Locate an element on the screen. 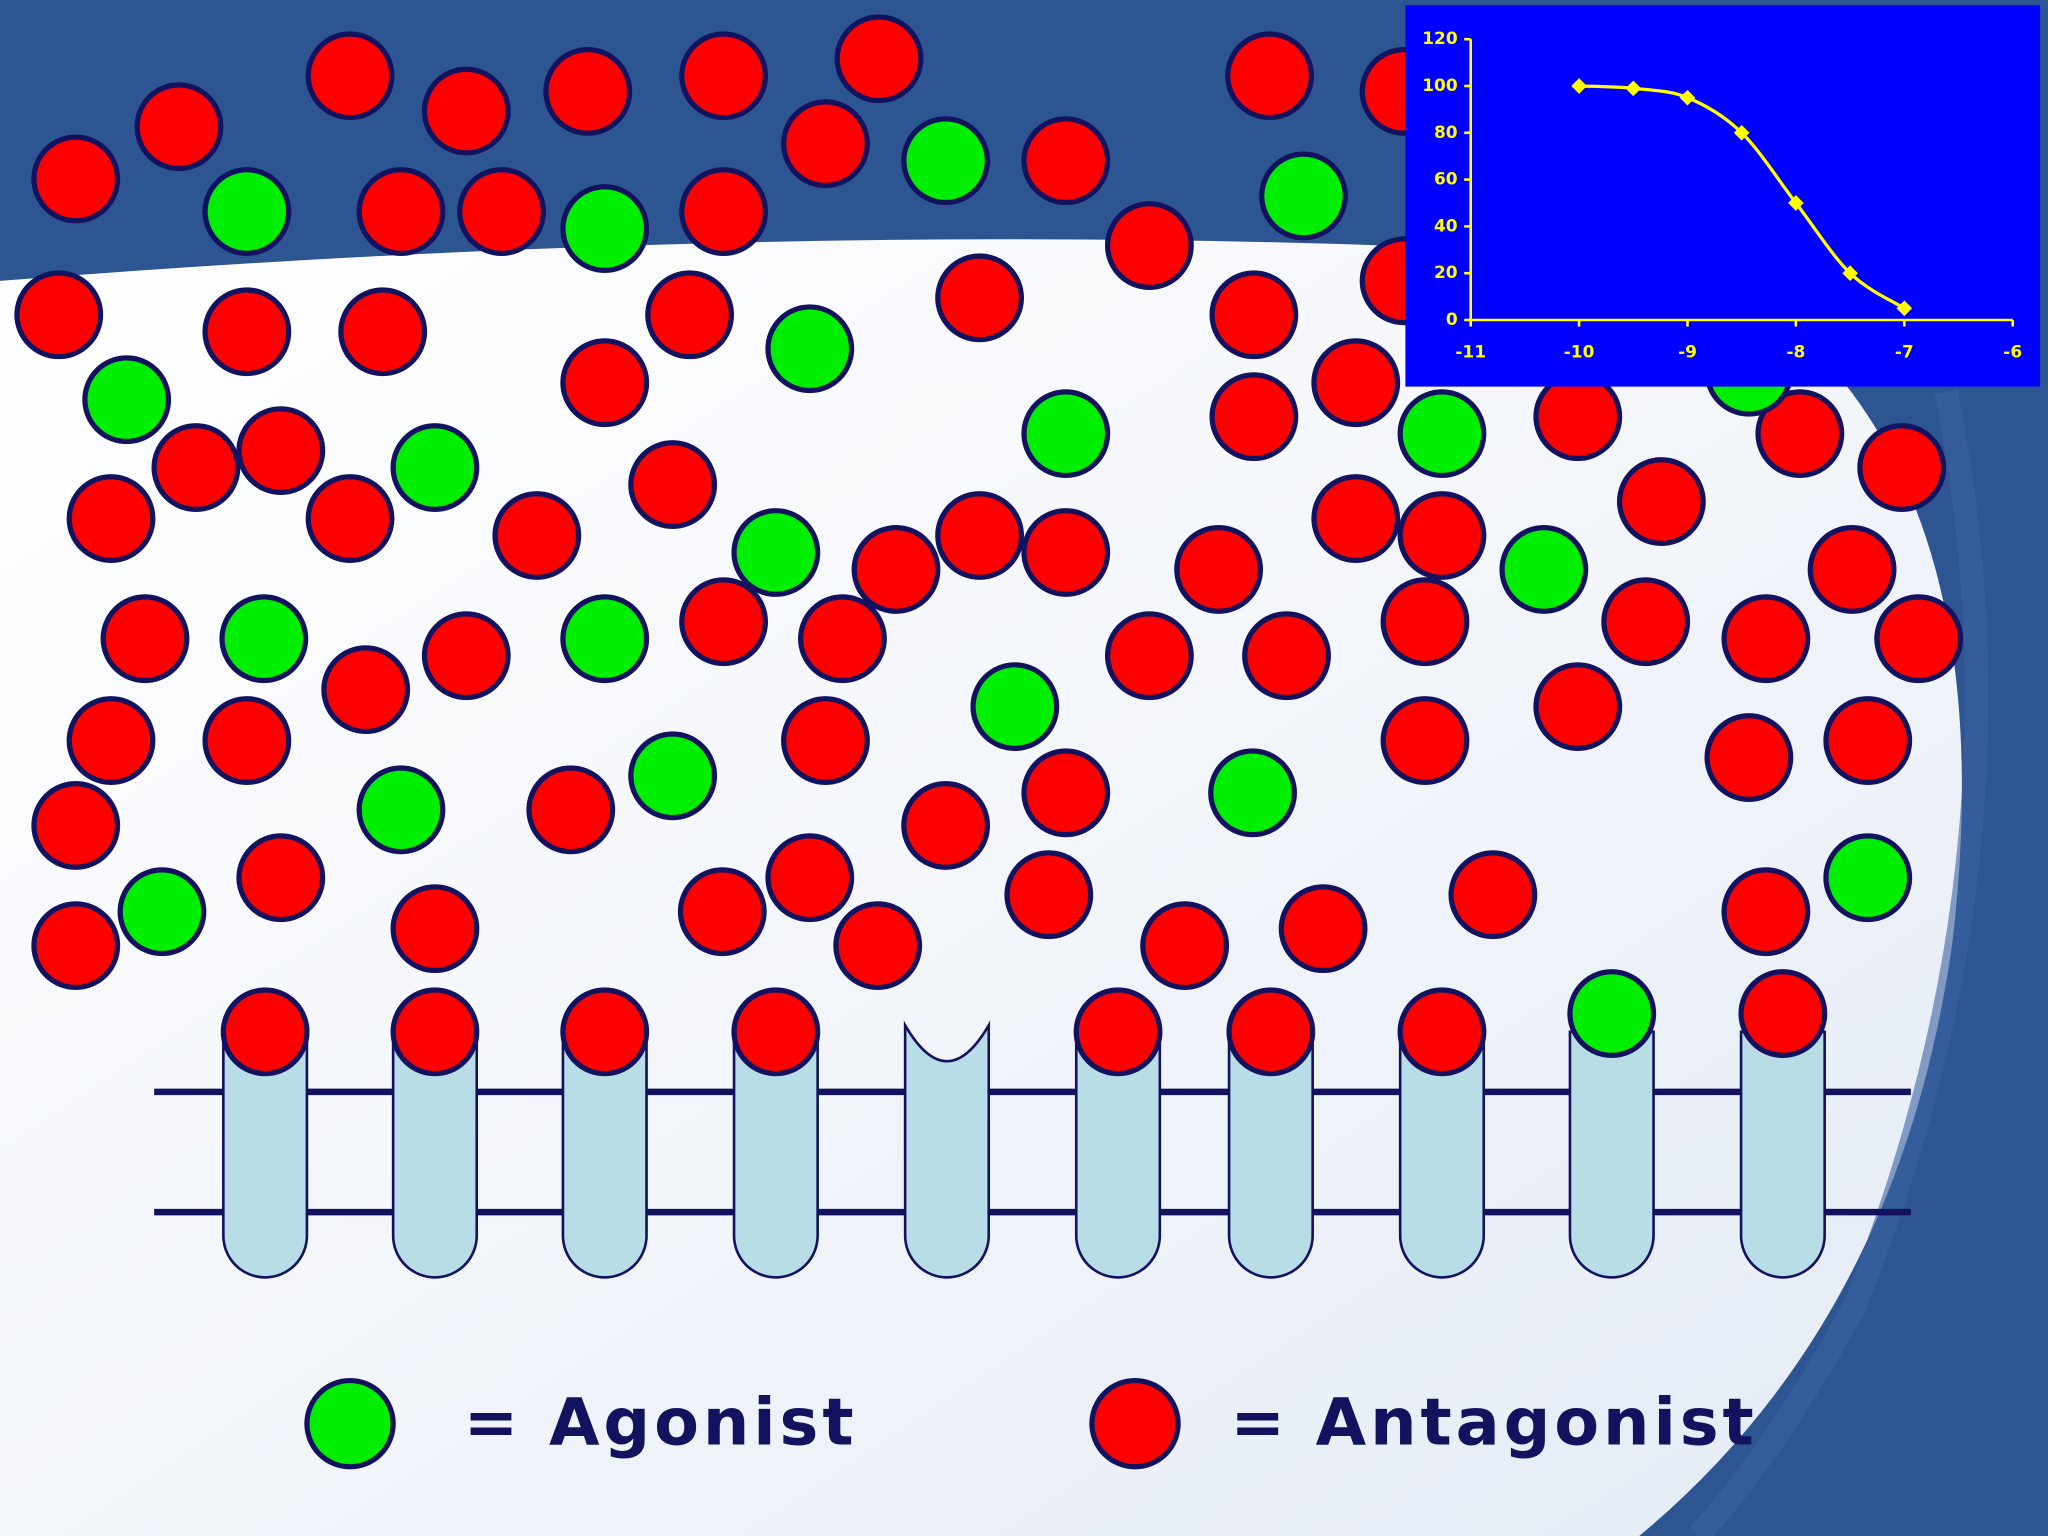 The height and width of the screenshot is (1536, 2048). x-tick-label: -9 is located at coordinates (1687, 353).